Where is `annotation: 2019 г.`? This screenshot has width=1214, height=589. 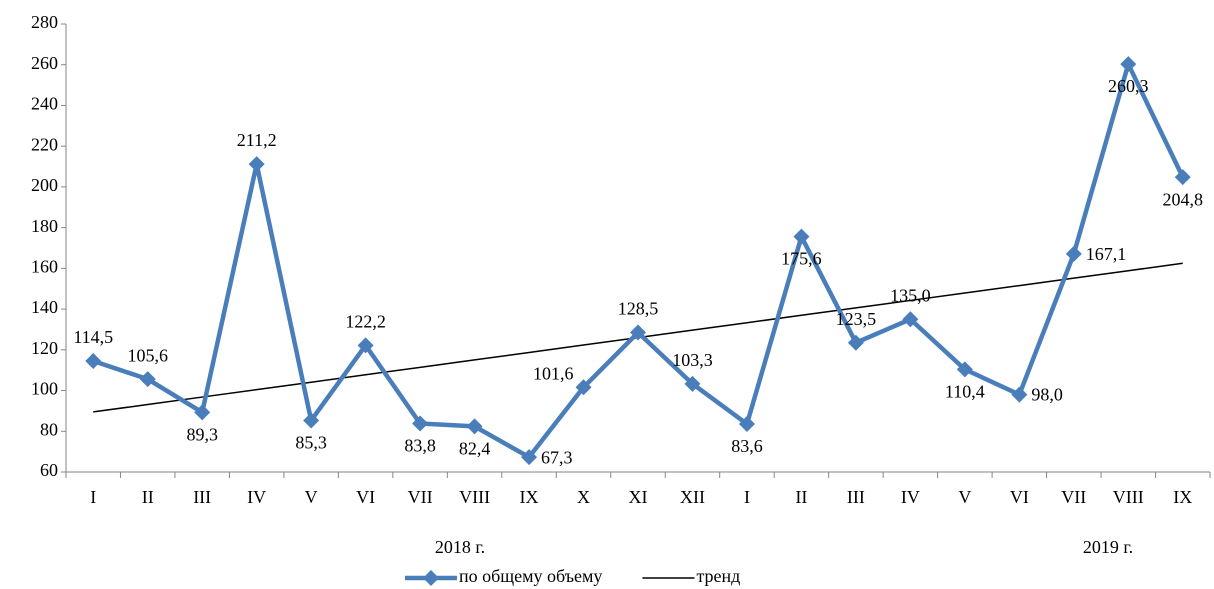 annotation: 2019 г. is located at coordinates (1108, 547).